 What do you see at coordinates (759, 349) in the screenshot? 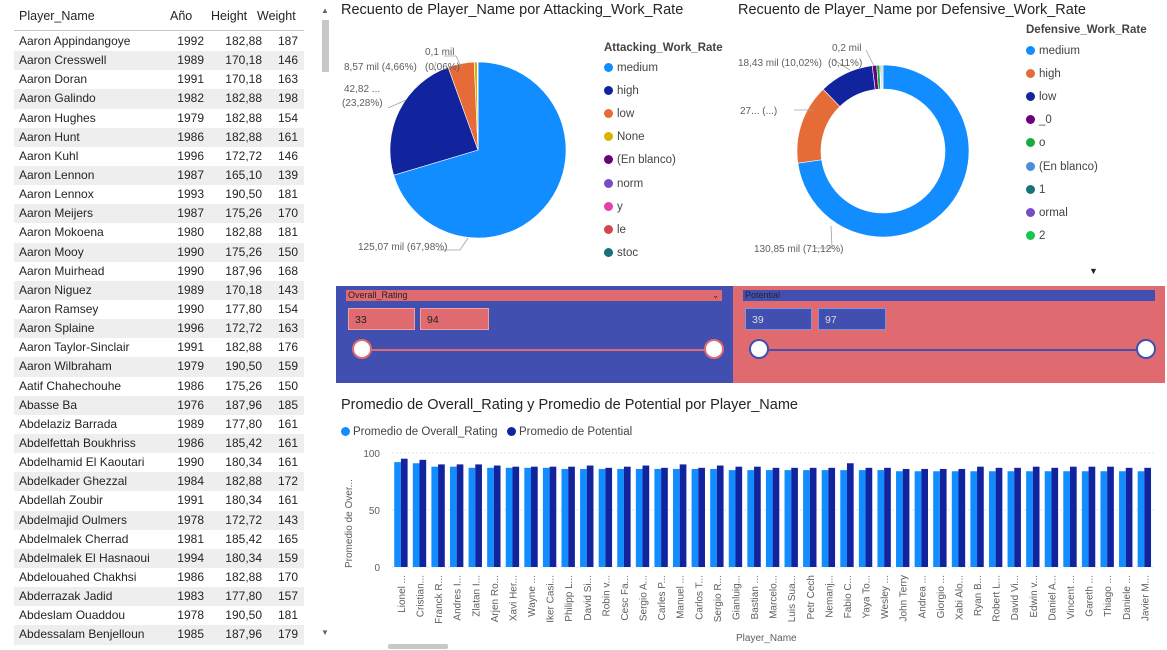
I see `potential-slider-min-handle` at bounding box center [759, 349].